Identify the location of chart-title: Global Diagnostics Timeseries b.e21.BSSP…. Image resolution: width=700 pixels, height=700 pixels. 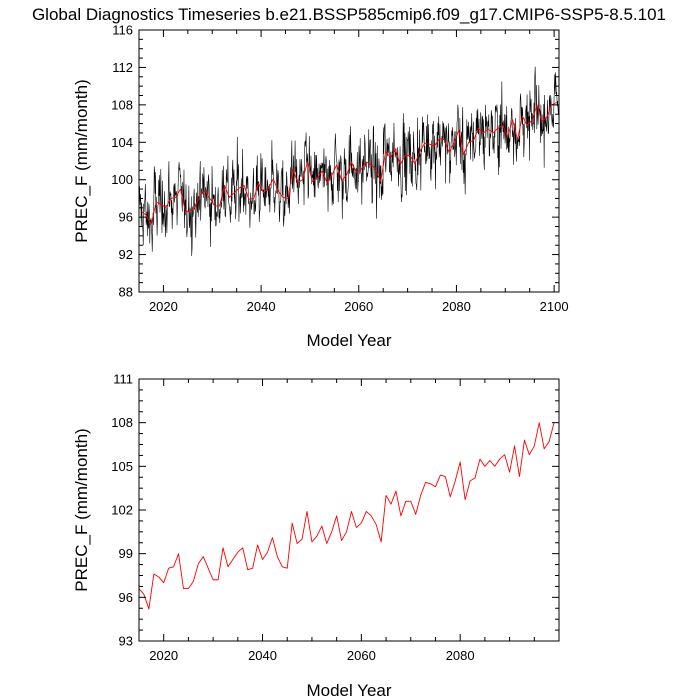
(349, 14).